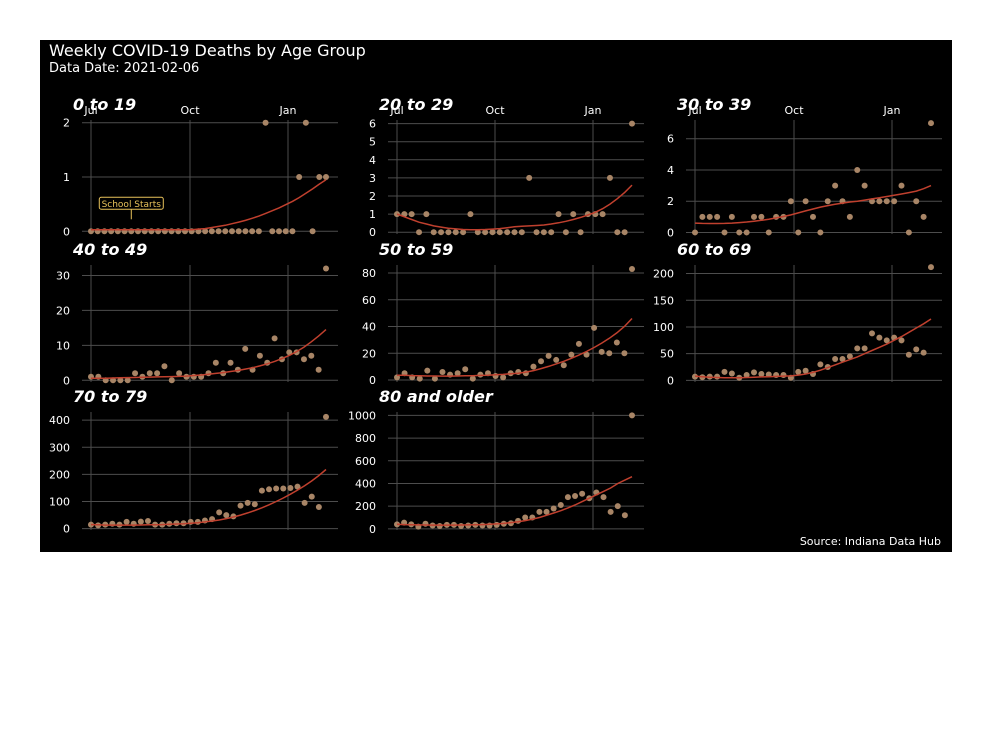 The image size is (992, 744). I want to click on y-tick-label: 1000, so click(362, 415).